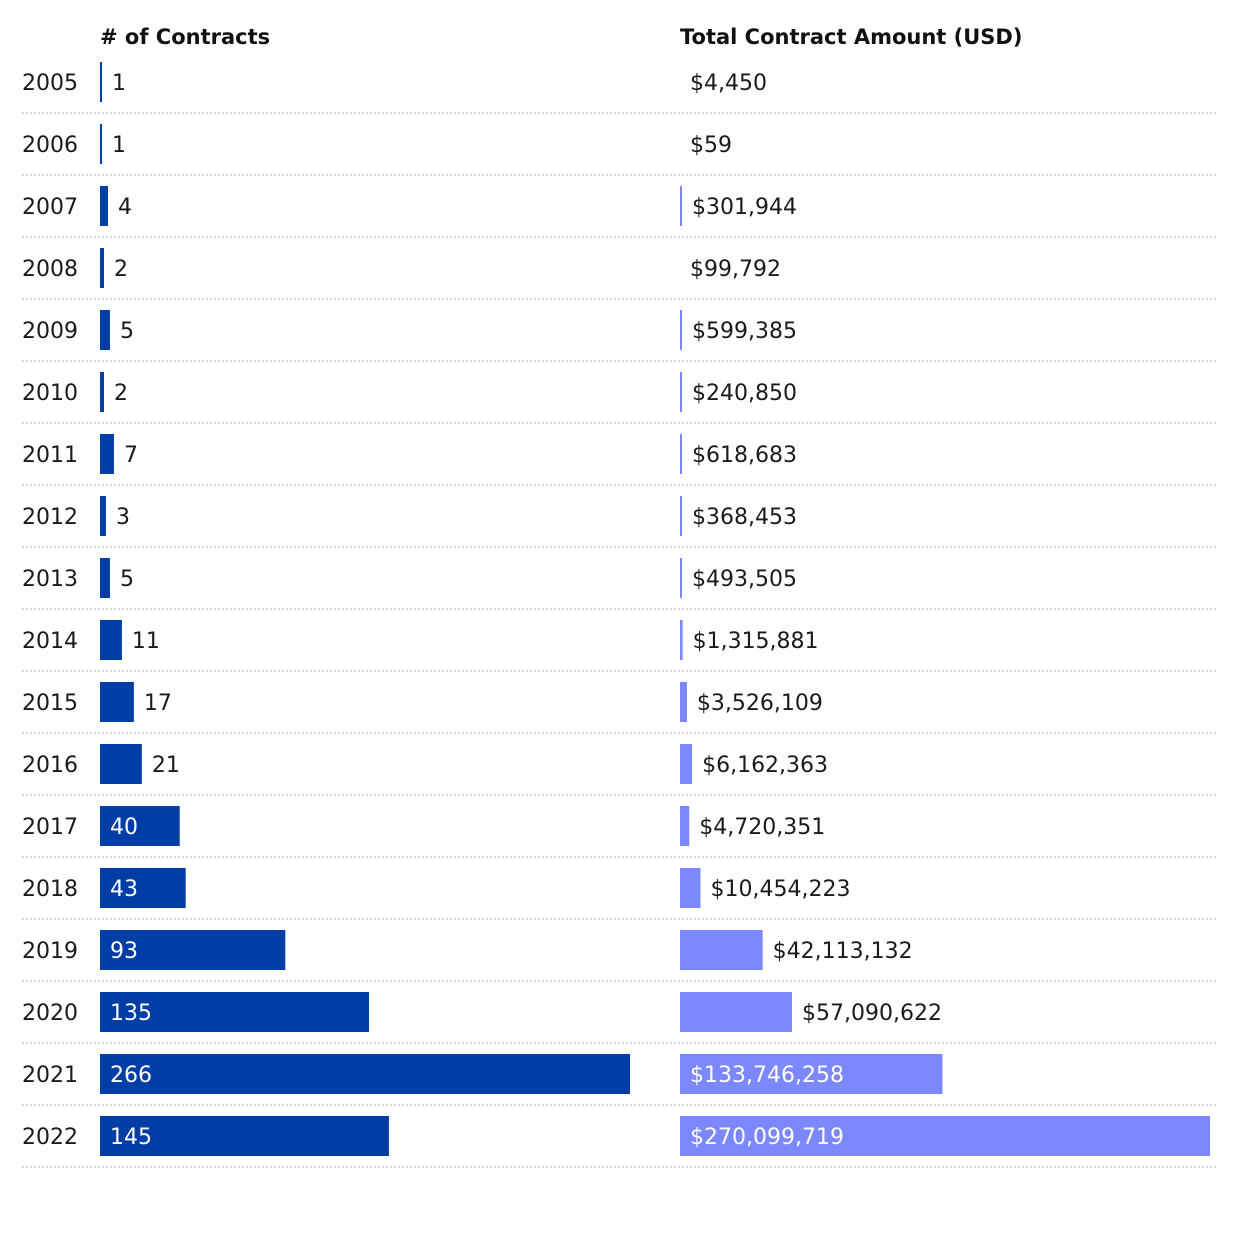 The width and height of the screenshot is (1240, 1238). I want to click on contract-amount-value-label: $4,720,351, so click(762, 827).